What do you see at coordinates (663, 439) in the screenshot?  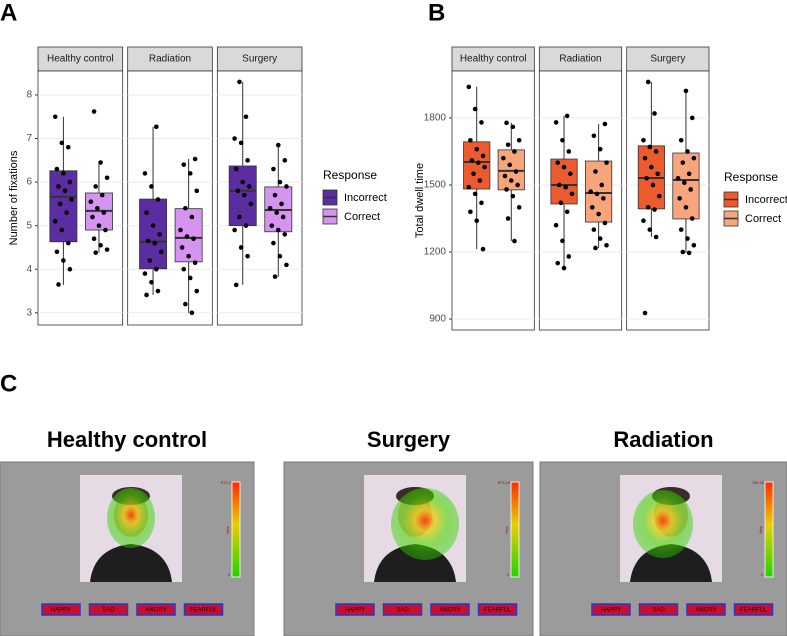 I see `view-title: Radiation` at bounding box center [663, 439].